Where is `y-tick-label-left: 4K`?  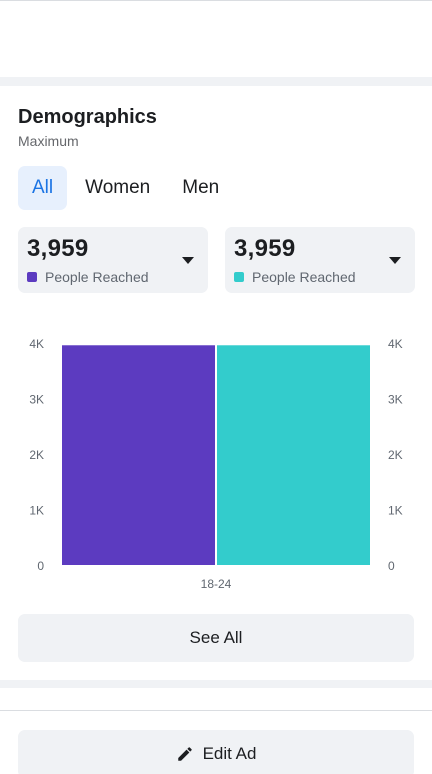
y-tick-label-left: 4K is located at coordinates (36, 344).